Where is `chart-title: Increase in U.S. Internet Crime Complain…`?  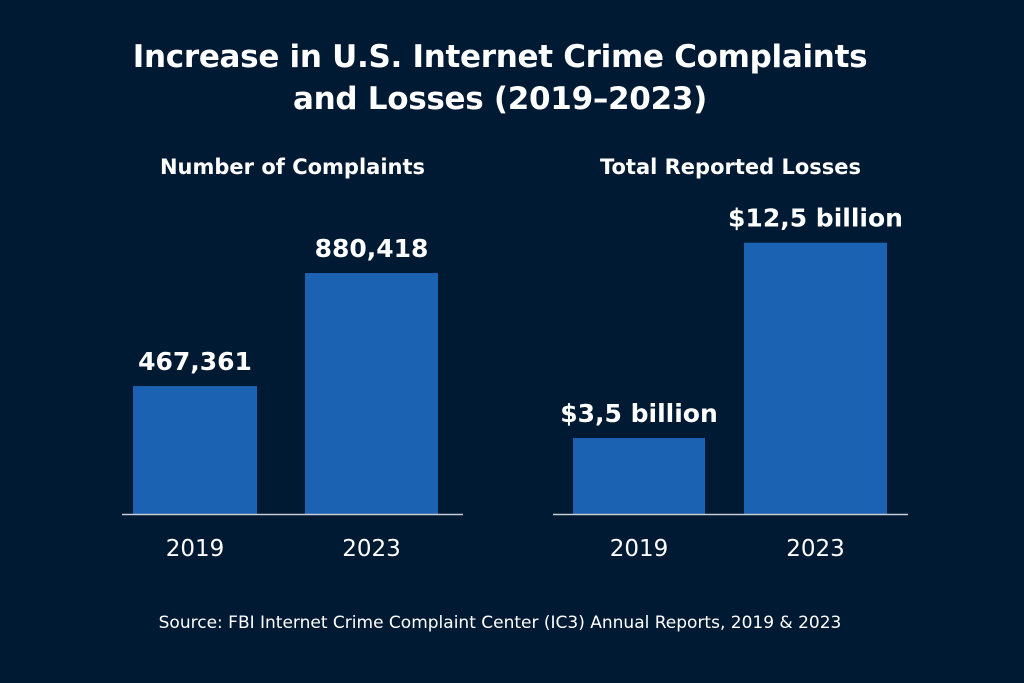
chart-title: Increase in U.S. Internet Crime Complain… is located at coordinates (500, 78).